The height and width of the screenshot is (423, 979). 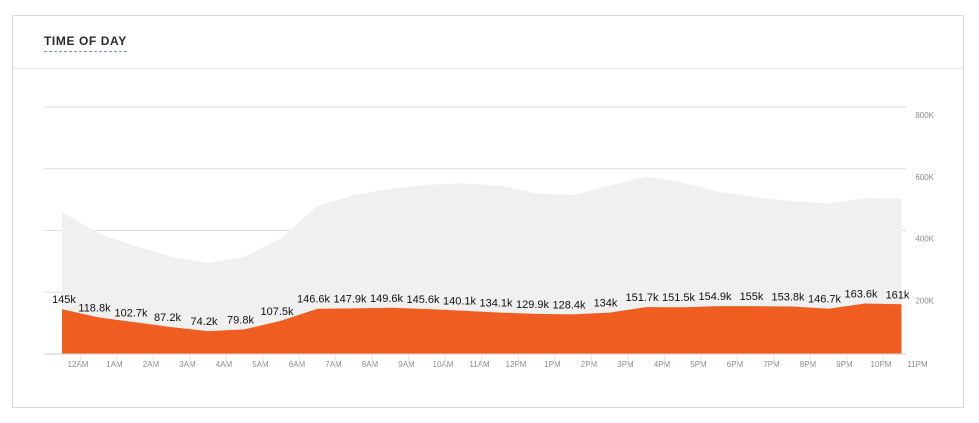 What do you see at coordinates (735, 364) in the screenshot?
I see `x-tick-label: 6PM` at bounding box center [735, 364].